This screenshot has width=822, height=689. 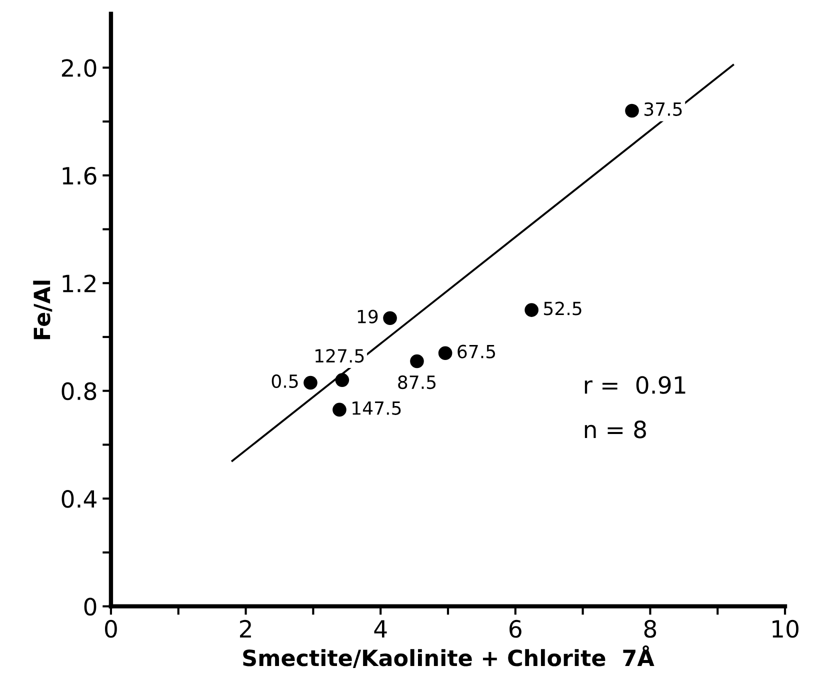 I want to click on x-tick-label: 4, so click(x=380, y=629).